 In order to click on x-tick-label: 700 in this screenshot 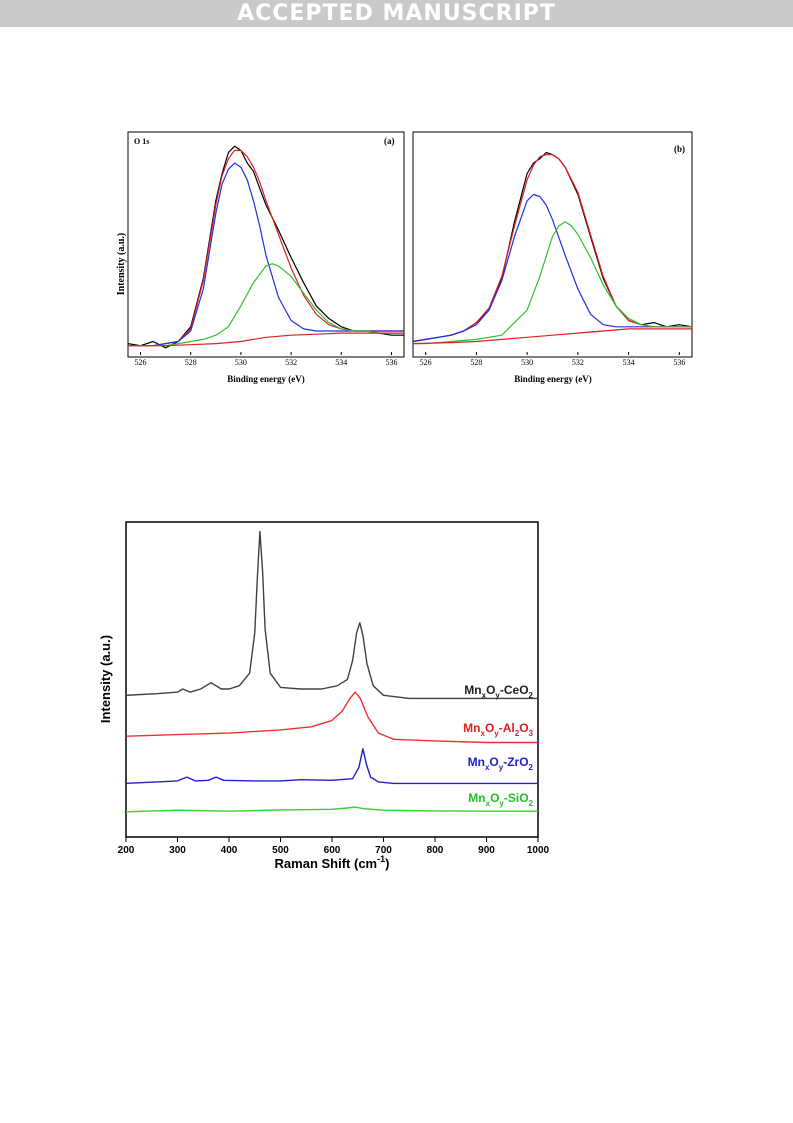, I will do `click(383, 850)`.